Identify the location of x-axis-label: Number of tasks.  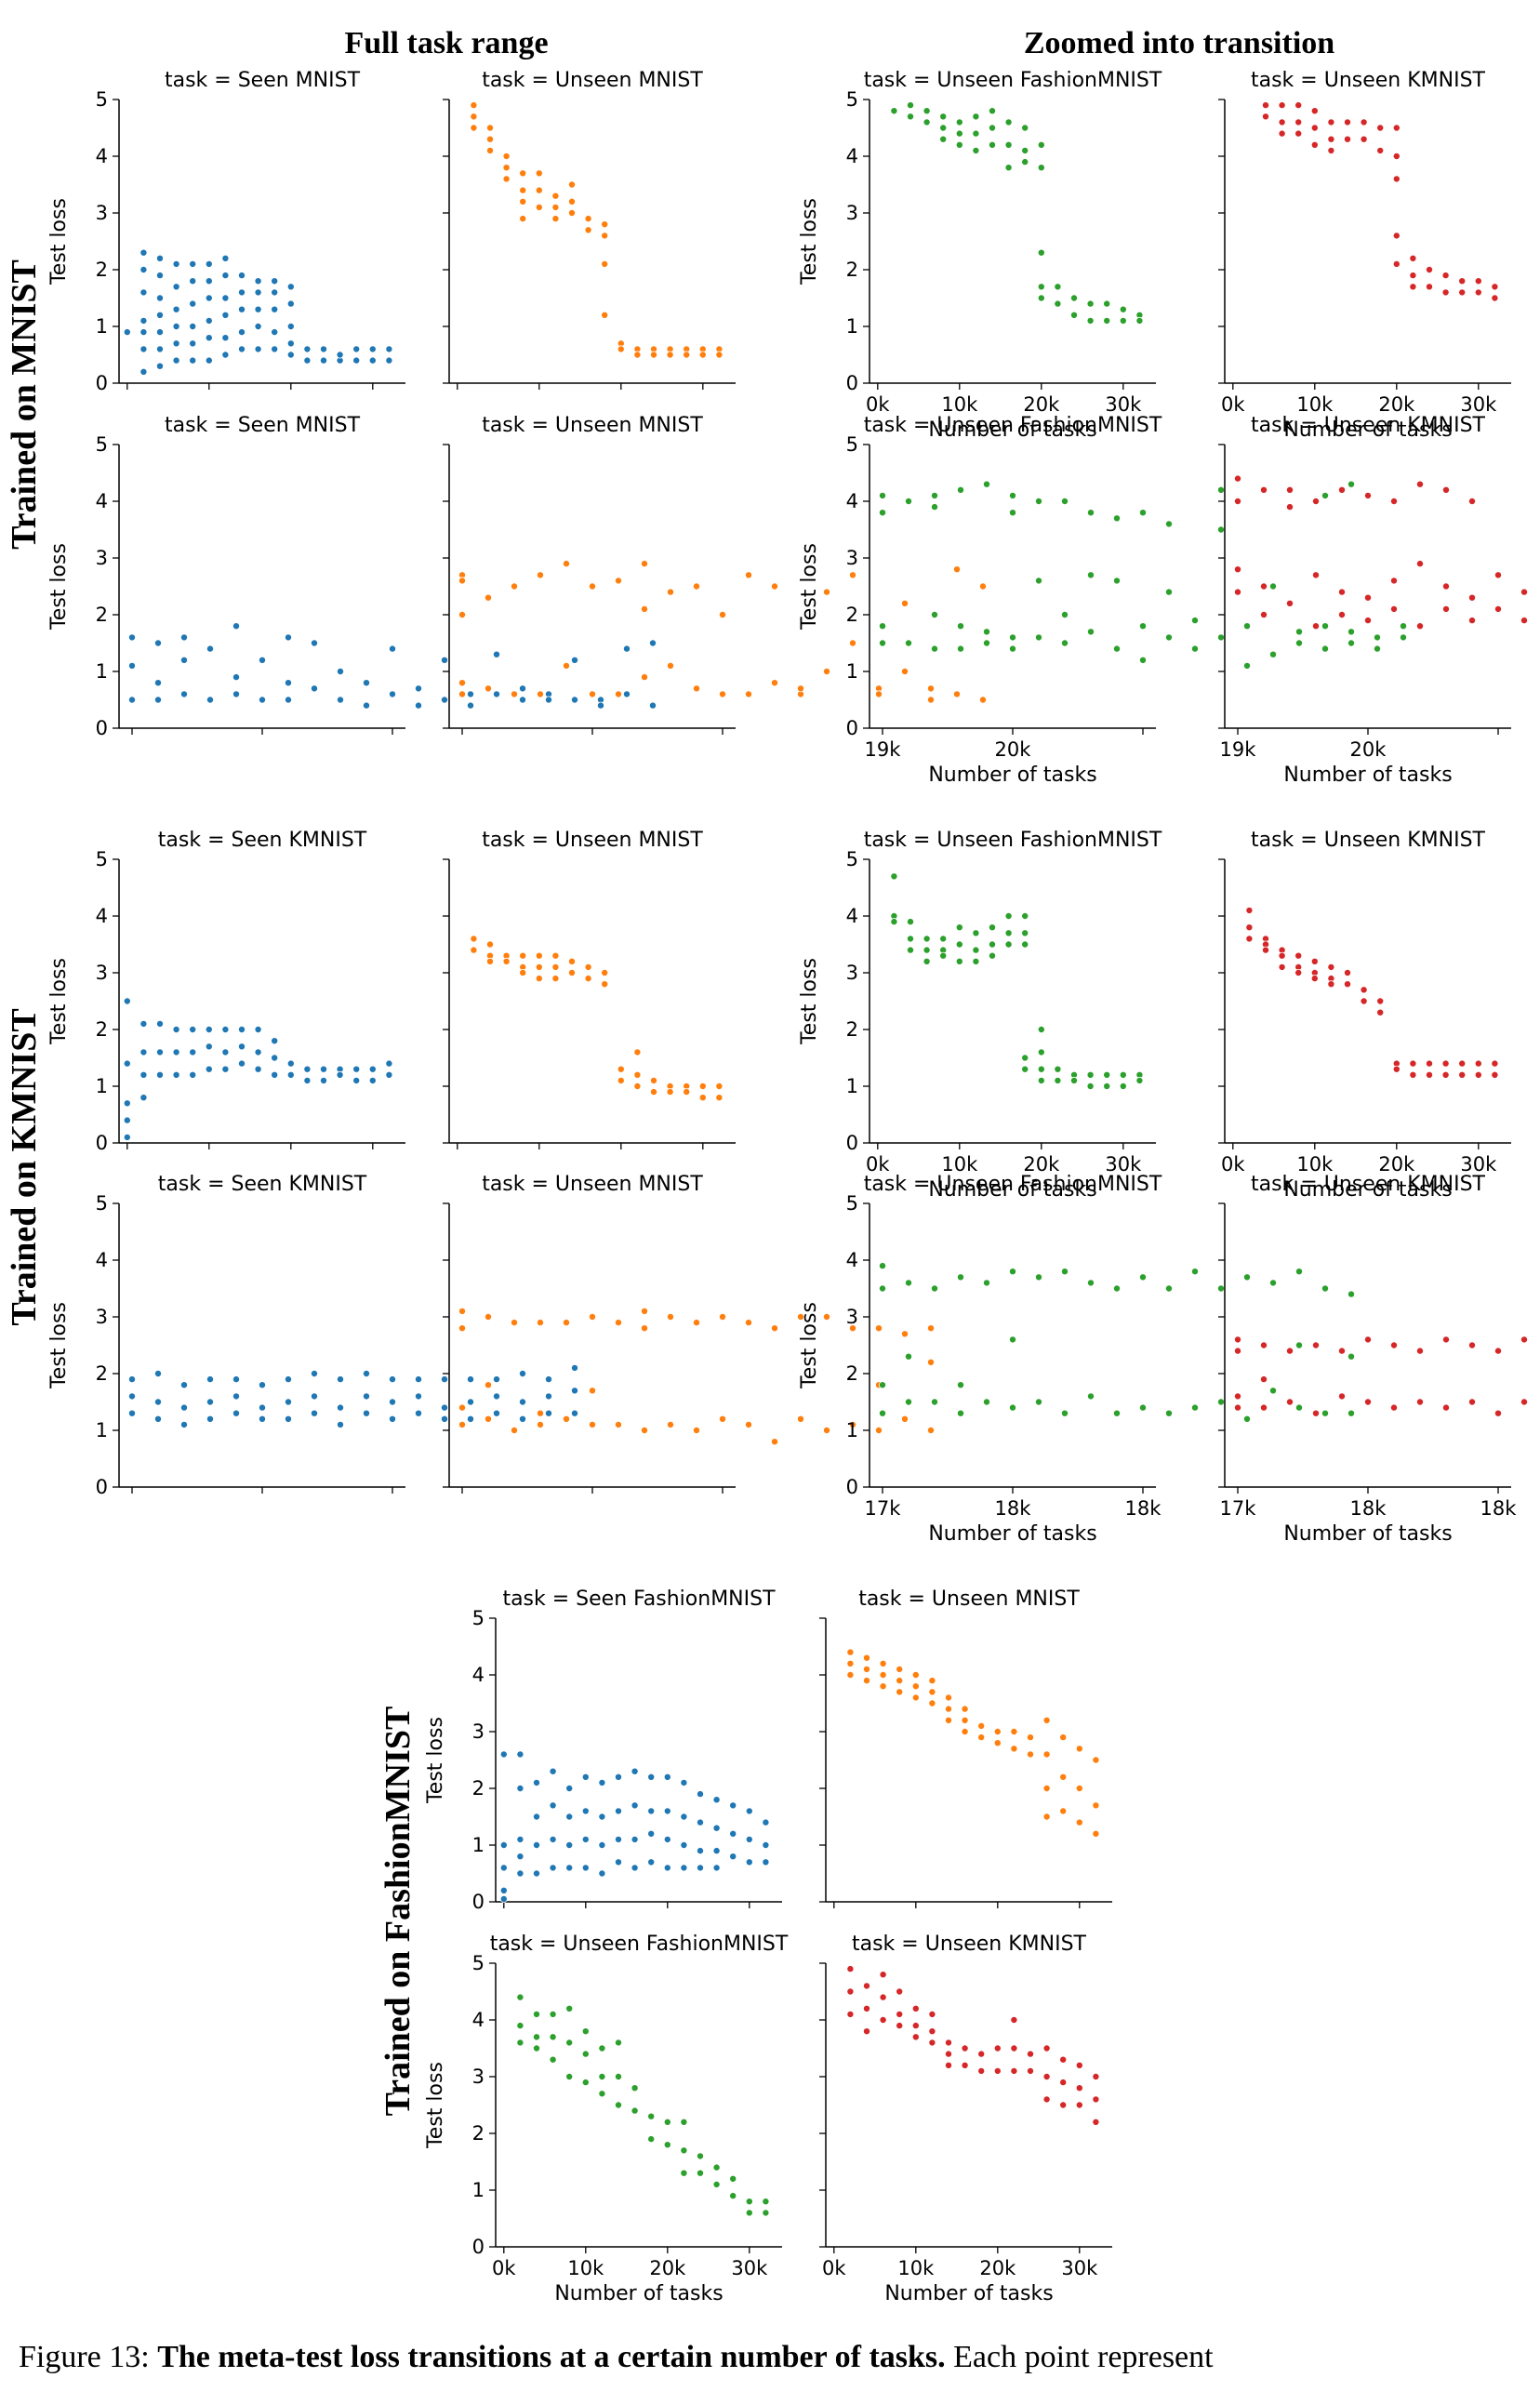
(1012, 430).